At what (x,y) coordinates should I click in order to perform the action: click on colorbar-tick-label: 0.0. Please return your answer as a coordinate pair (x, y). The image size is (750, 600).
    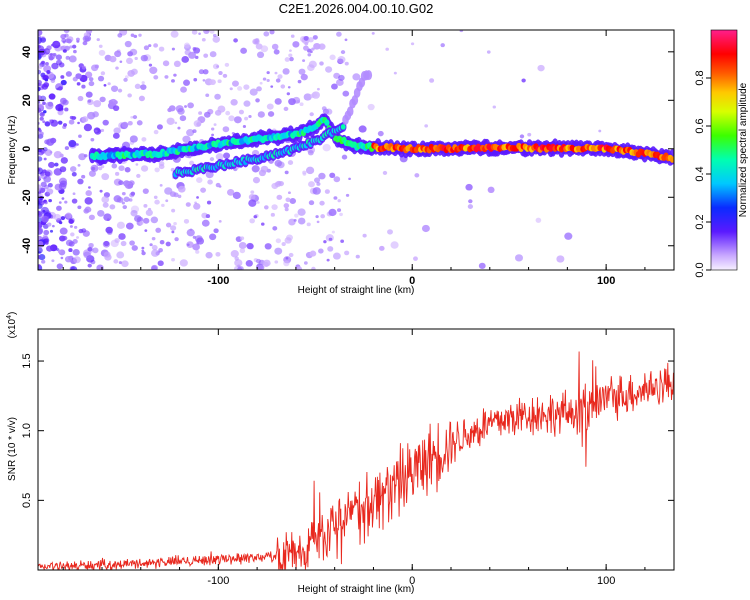
    Looking at the image, I should click on (700, 269).